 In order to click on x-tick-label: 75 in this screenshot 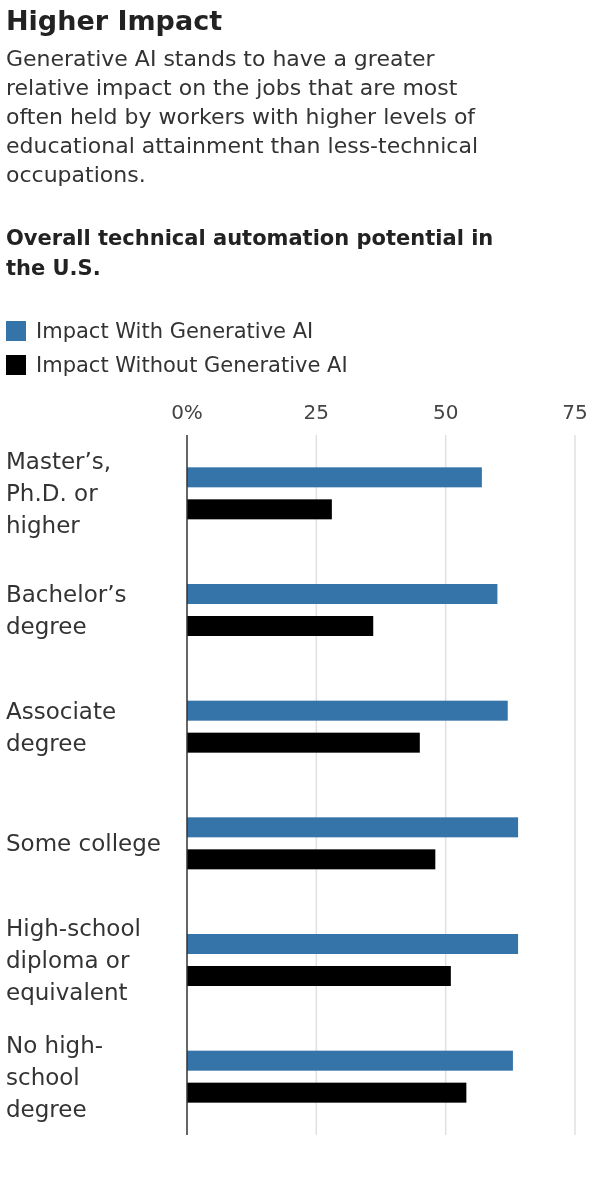, I will do `click(575, 412)`.